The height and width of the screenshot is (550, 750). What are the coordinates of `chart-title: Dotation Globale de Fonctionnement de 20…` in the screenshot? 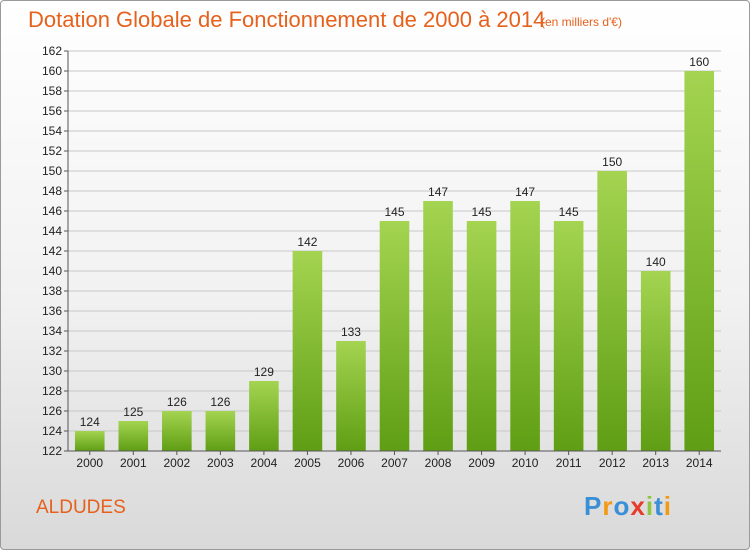 It's located at (287, 19).